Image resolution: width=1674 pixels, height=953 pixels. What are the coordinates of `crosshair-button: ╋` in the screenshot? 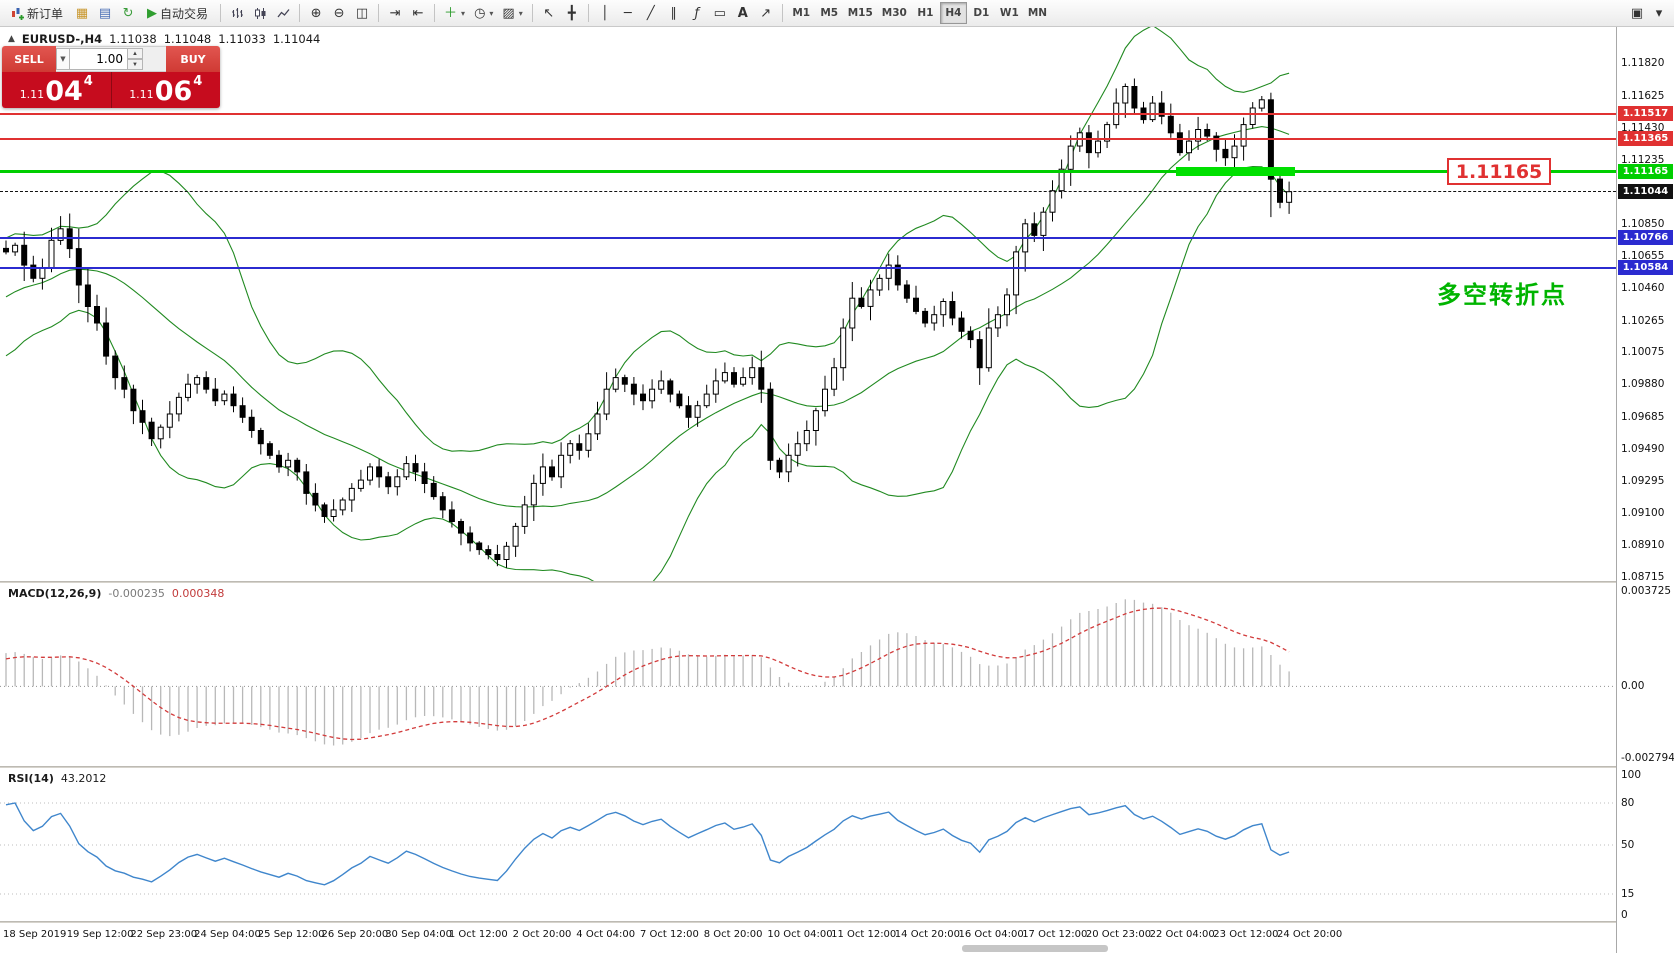 It's located at (572, 13).